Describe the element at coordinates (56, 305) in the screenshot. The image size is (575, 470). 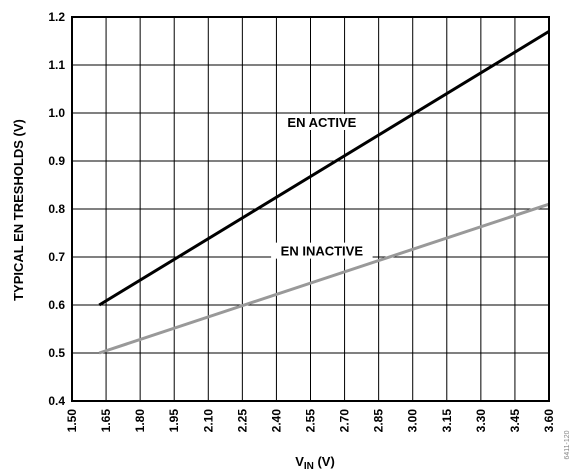
I see `y-tick-label: 0.6` at that location.